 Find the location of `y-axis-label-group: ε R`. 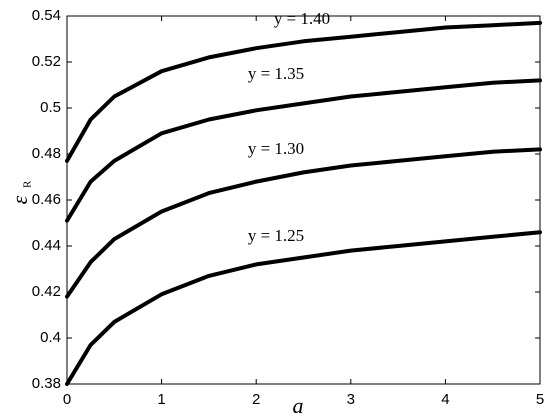

y-axis-label-group: ε R is located at coordinates (20, 192).